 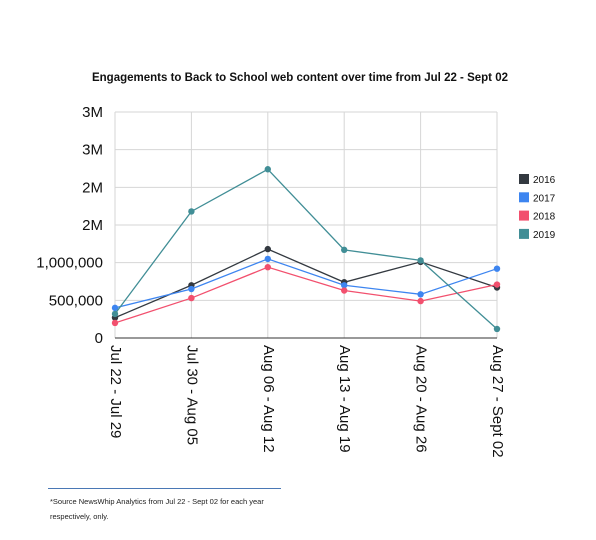 I want to click on x-tick-label: Aug 06 - Aug 12, so click(x=268, y=399).